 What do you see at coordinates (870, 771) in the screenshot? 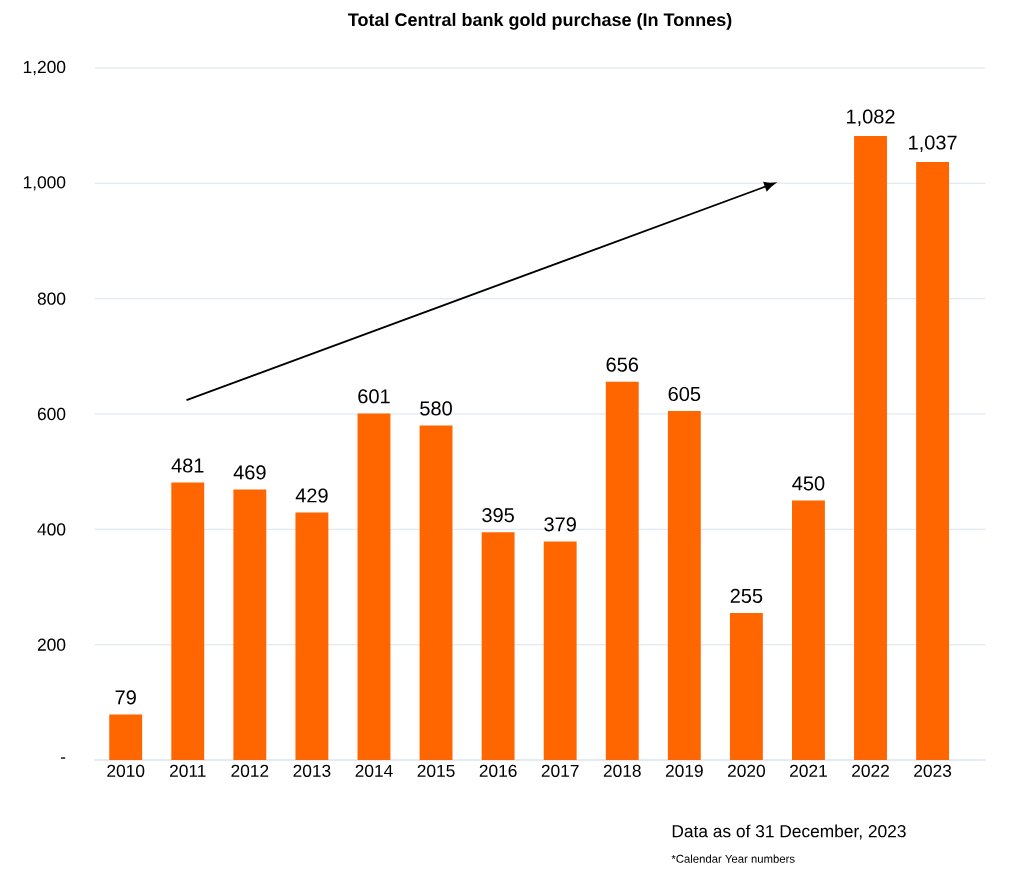
I see `x-tick-label: 2022` at bounding box center [870, 771].